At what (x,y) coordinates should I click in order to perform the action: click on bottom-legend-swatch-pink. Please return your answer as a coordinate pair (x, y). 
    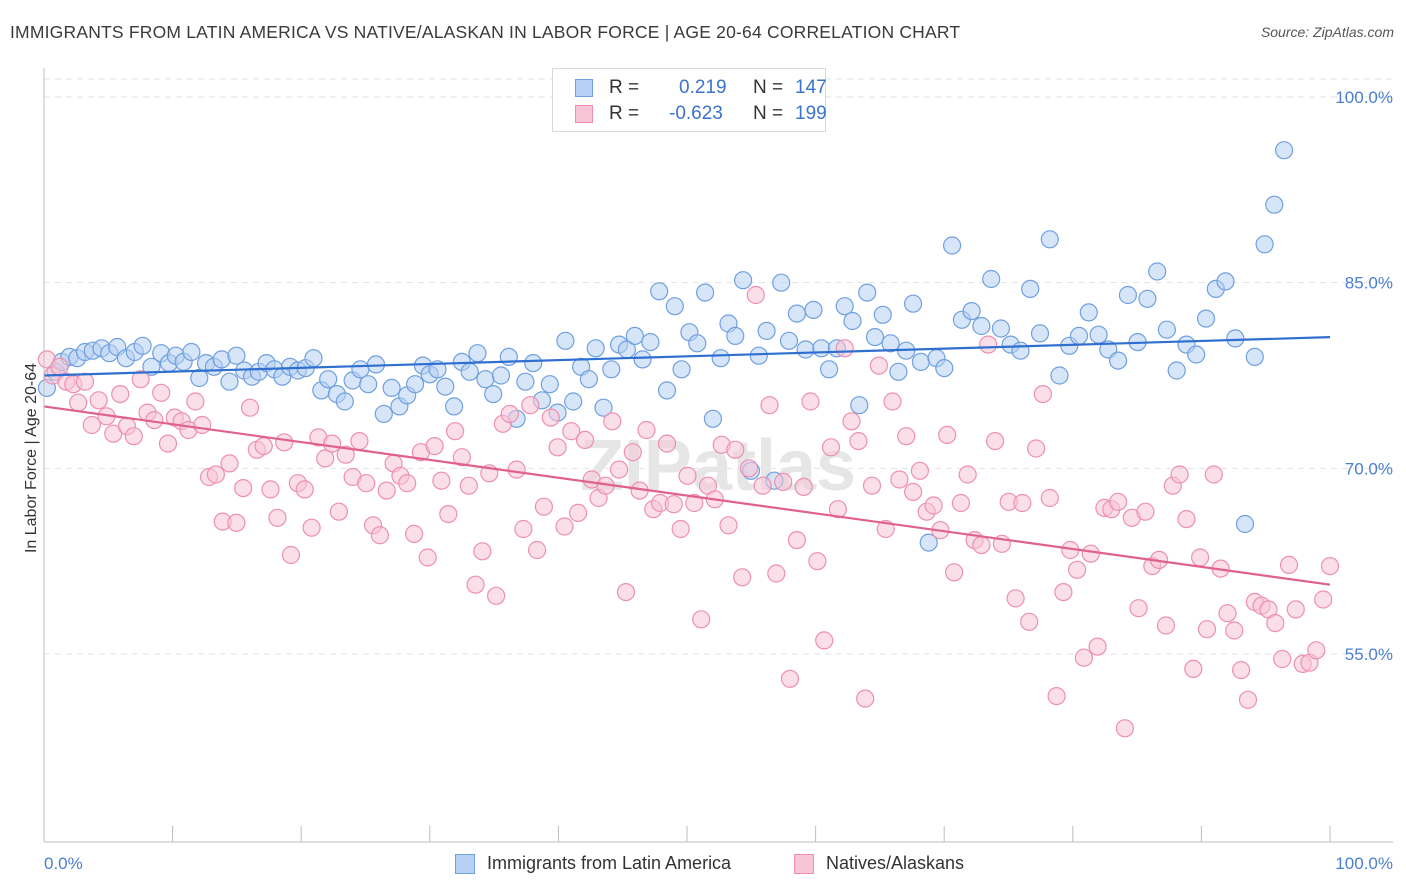
    Looking at the image, I should click on (804, 864).